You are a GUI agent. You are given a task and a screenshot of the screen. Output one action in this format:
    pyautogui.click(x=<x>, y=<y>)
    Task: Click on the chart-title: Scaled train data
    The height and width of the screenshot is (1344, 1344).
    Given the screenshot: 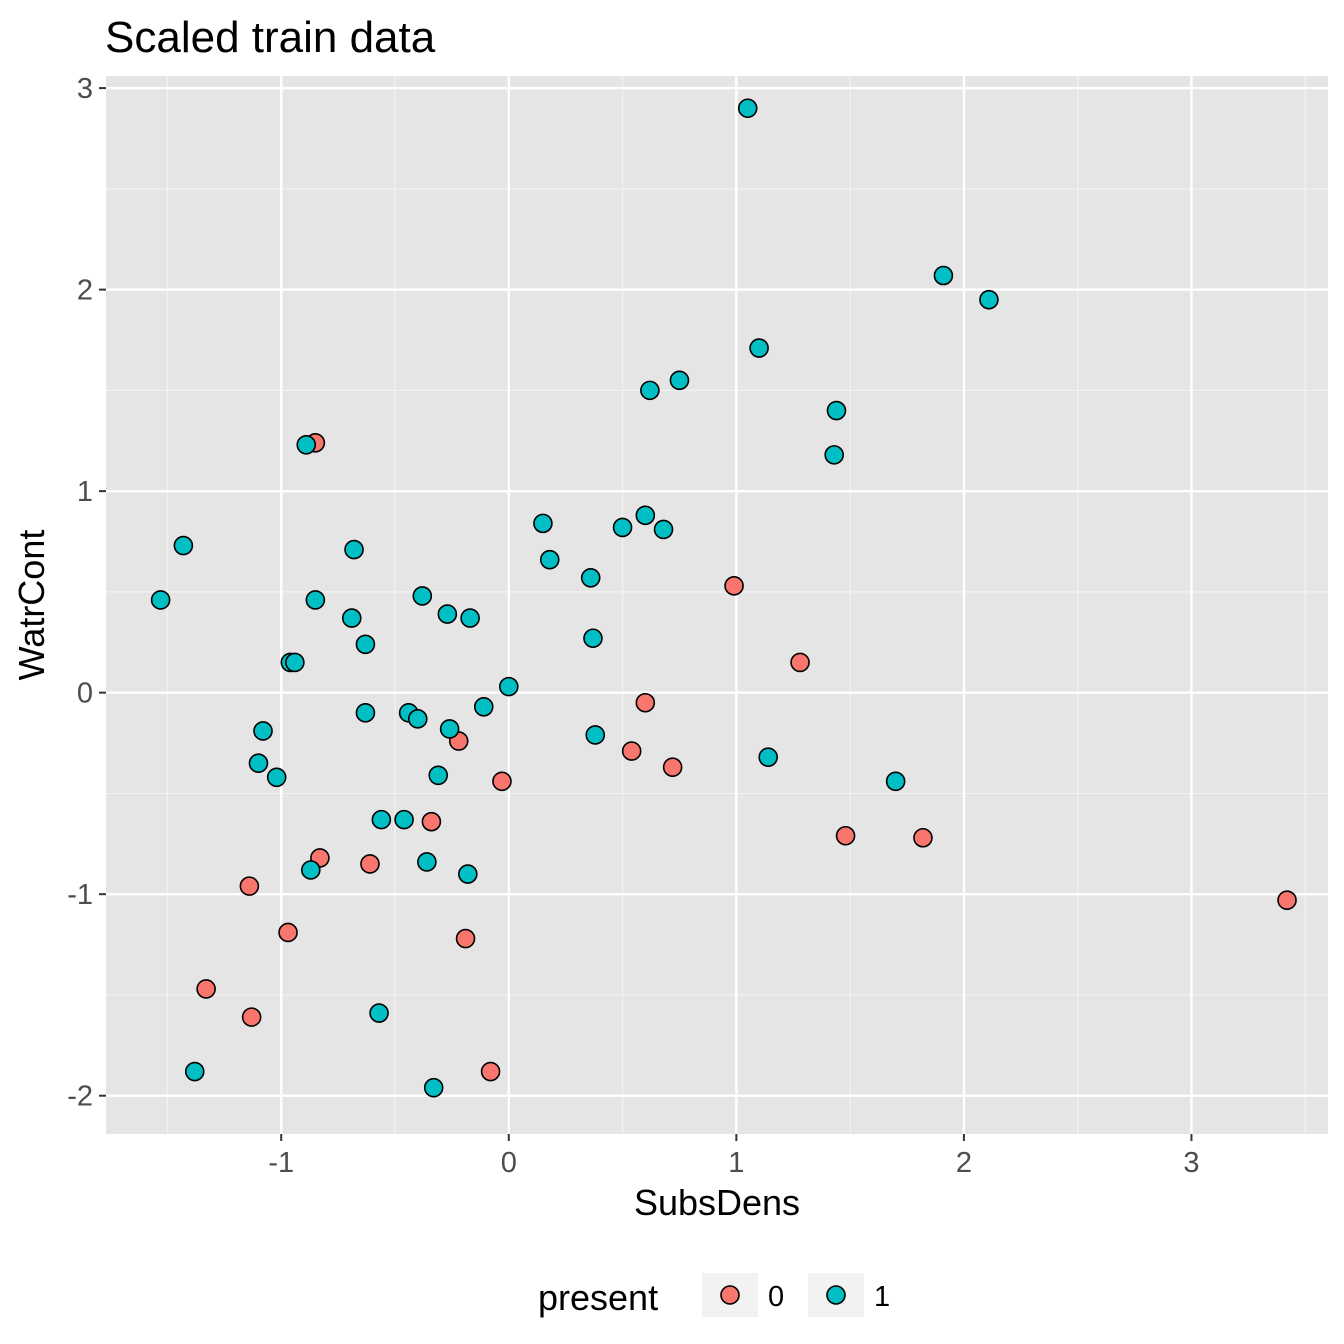 What is the action you would take?
    pyautogui.click(x=270, y=37)
    